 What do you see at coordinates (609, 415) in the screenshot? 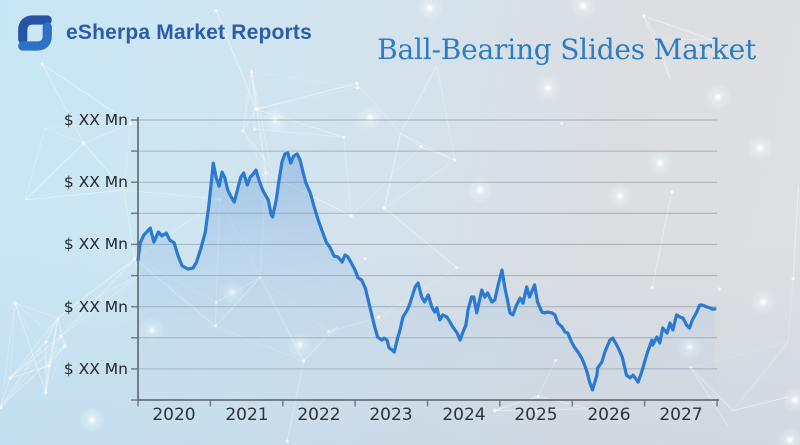
I see `x-axis-label: 2026` at bounding box center [609, 415].